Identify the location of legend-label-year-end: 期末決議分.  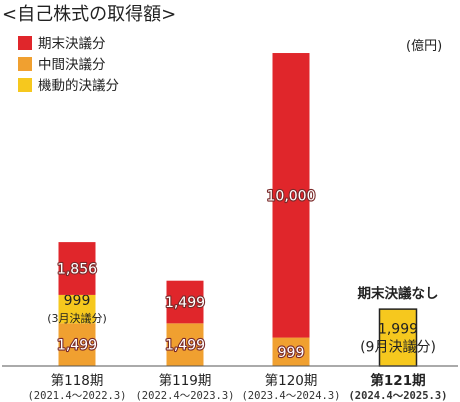
(72, 43).